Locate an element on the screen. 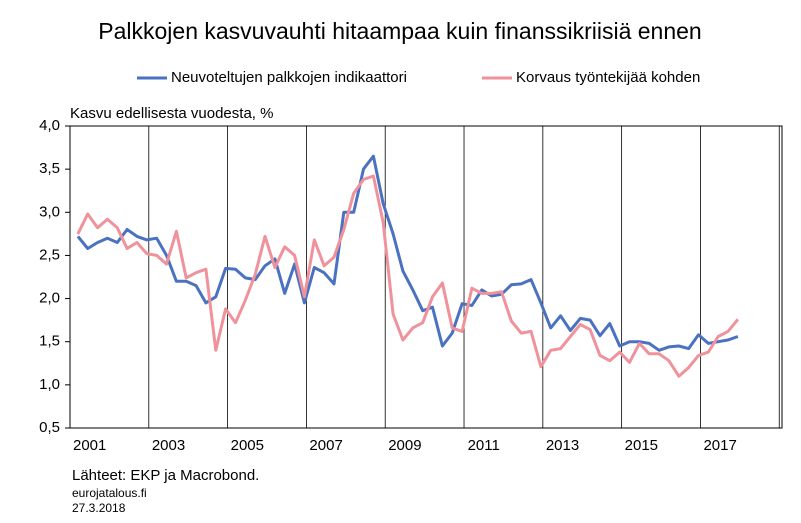  site: eurojatalous.fi is located at coordinates (109, 493).